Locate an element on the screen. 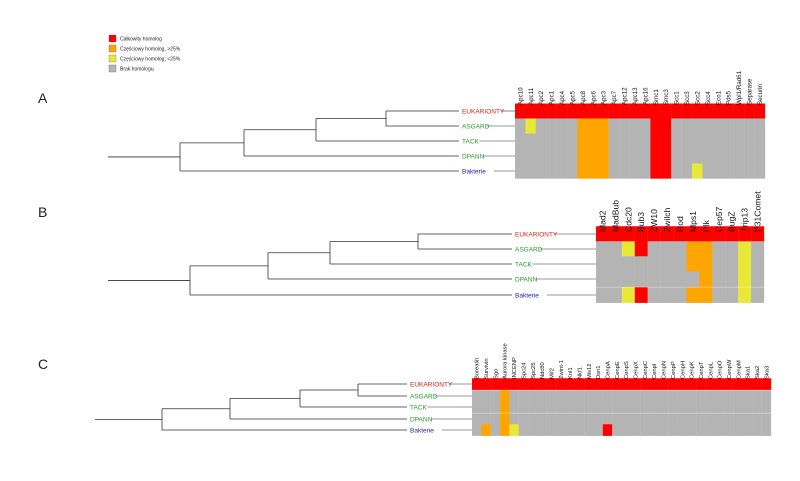 The width and height of the screenshot is (800, 481). protein-label: Apc16 is located at coordinates (645, 96).